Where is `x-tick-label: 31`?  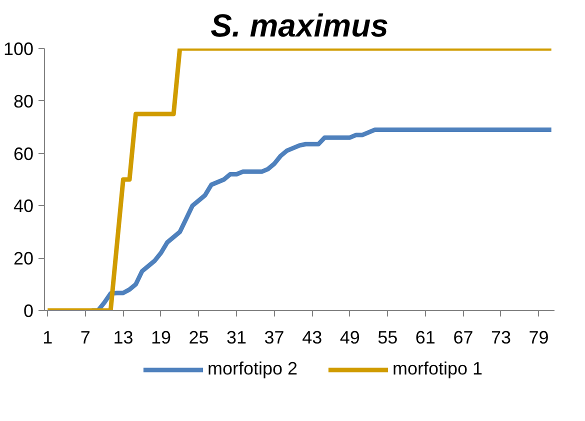
x-tick-label: 31 is located at coordinates (236, 338).